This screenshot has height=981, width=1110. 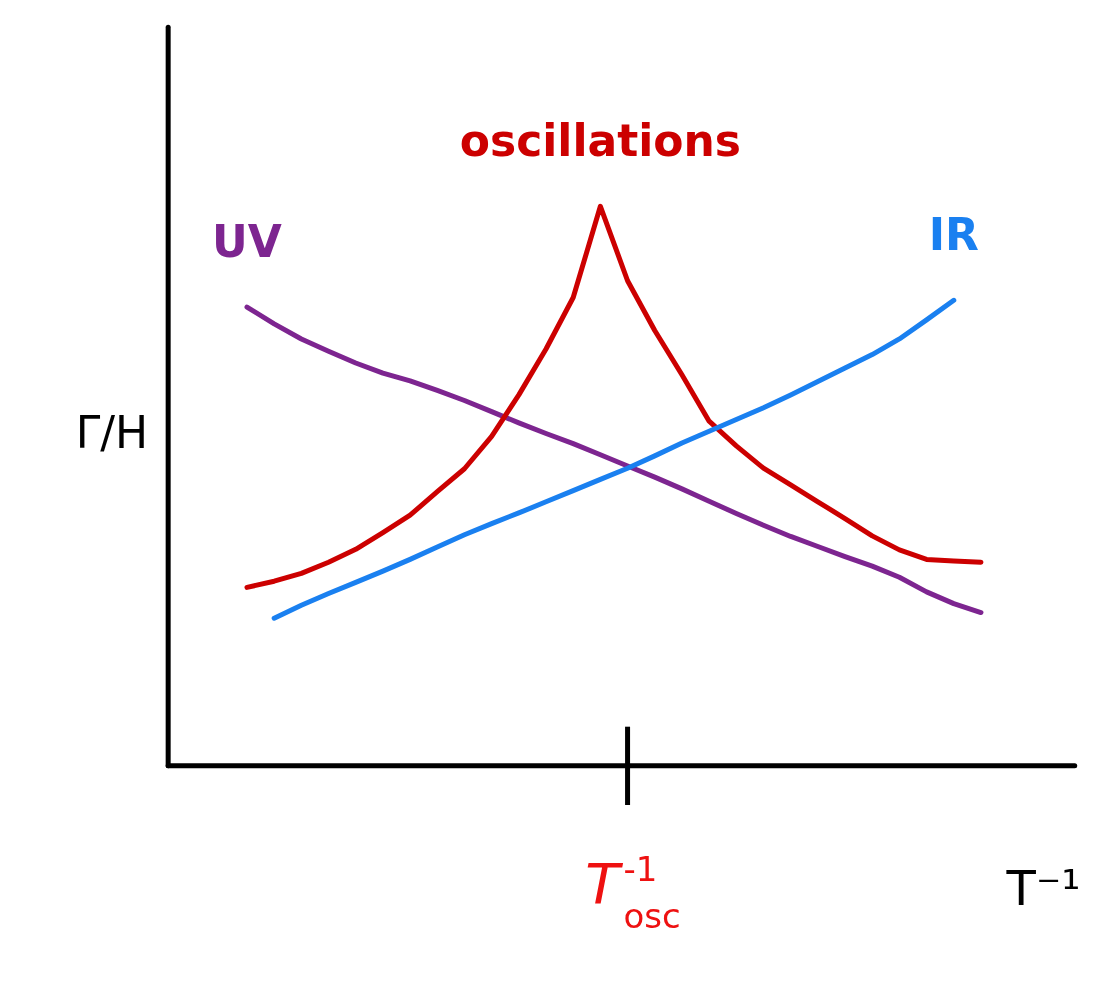 I want to click on y-axis-title: Γ/H, so click(x=112, y=433).